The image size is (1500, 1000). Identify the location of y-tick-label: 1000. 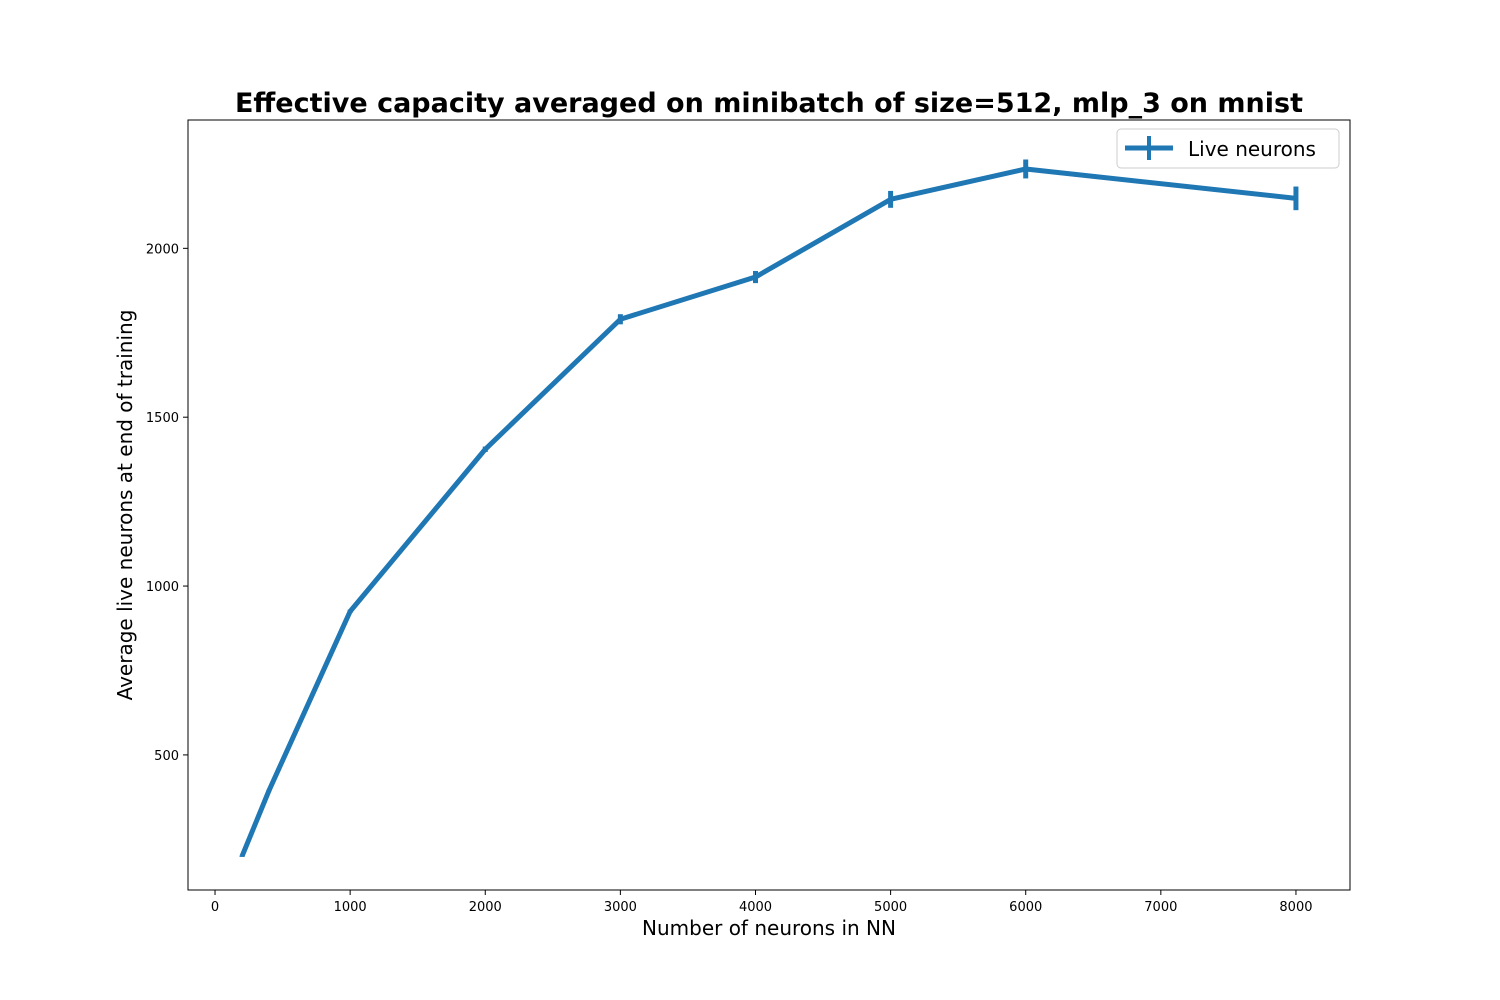
(162, 587).